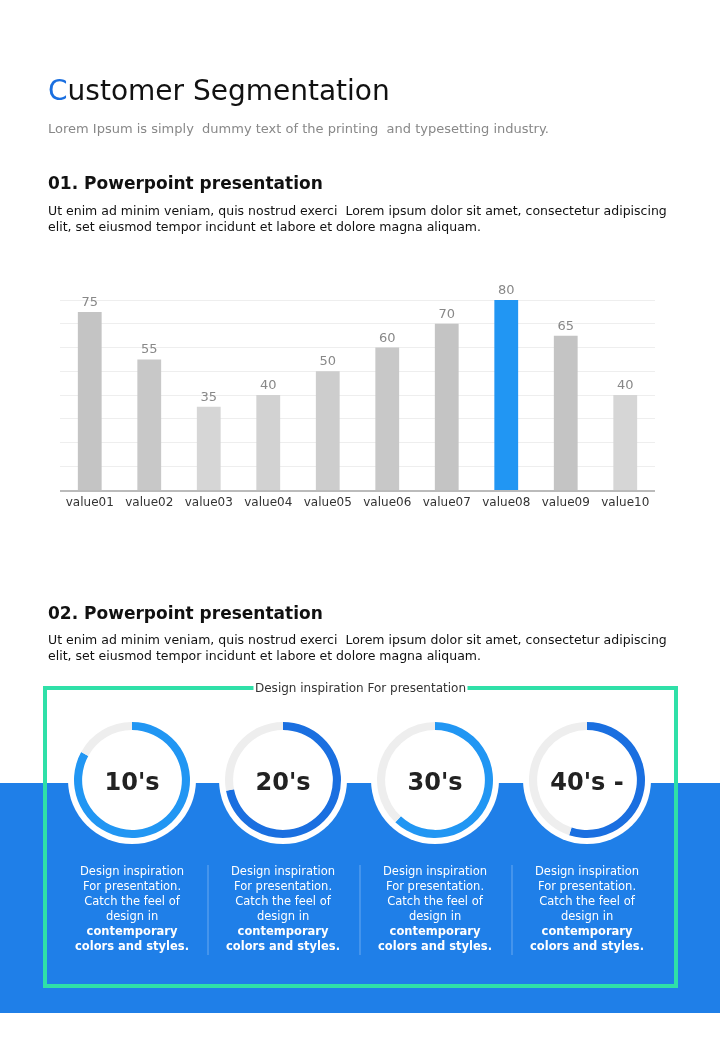 Image resolution: width=720 pixels, height=1040 pixels. Describe the element at coordinates (209, 396) in the screenshot. I see `data-label: 35` at that location.